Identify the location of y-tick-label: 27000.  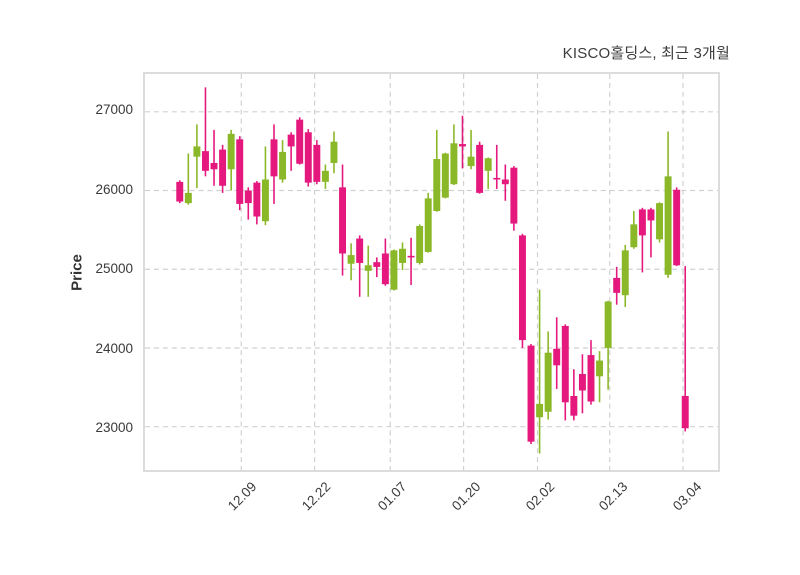
(114, 110).